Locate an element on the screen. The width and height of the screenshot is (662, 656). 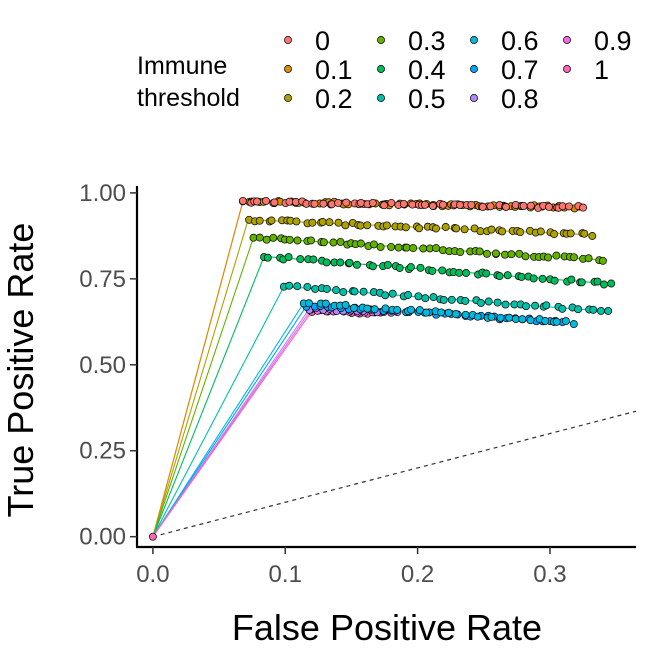
legend-item-0.5: 0.5 is located at coordinates (411, 99).